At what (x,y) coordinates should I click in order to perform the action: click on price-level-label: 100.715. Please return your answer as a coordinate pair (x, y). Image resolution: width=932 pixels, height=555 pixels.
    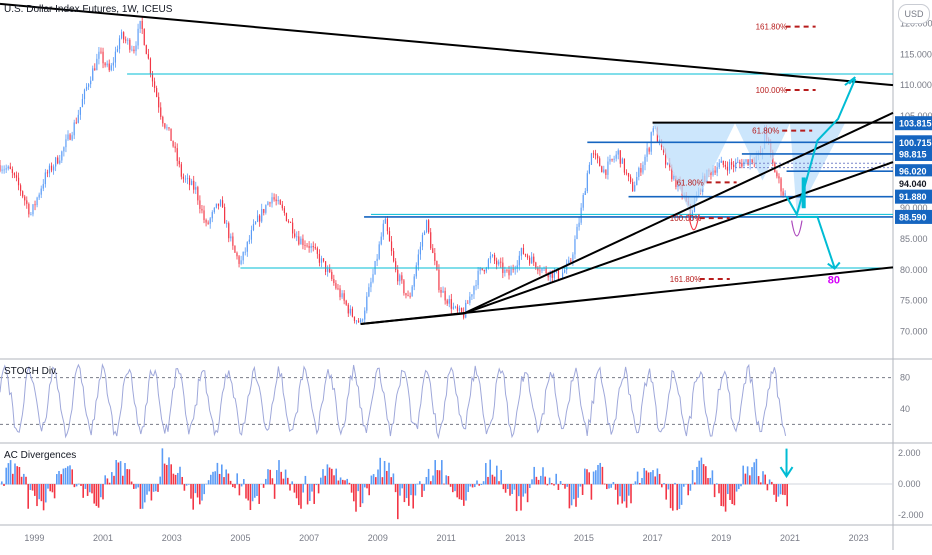
    Looking at the image, I should click on (915, 143).